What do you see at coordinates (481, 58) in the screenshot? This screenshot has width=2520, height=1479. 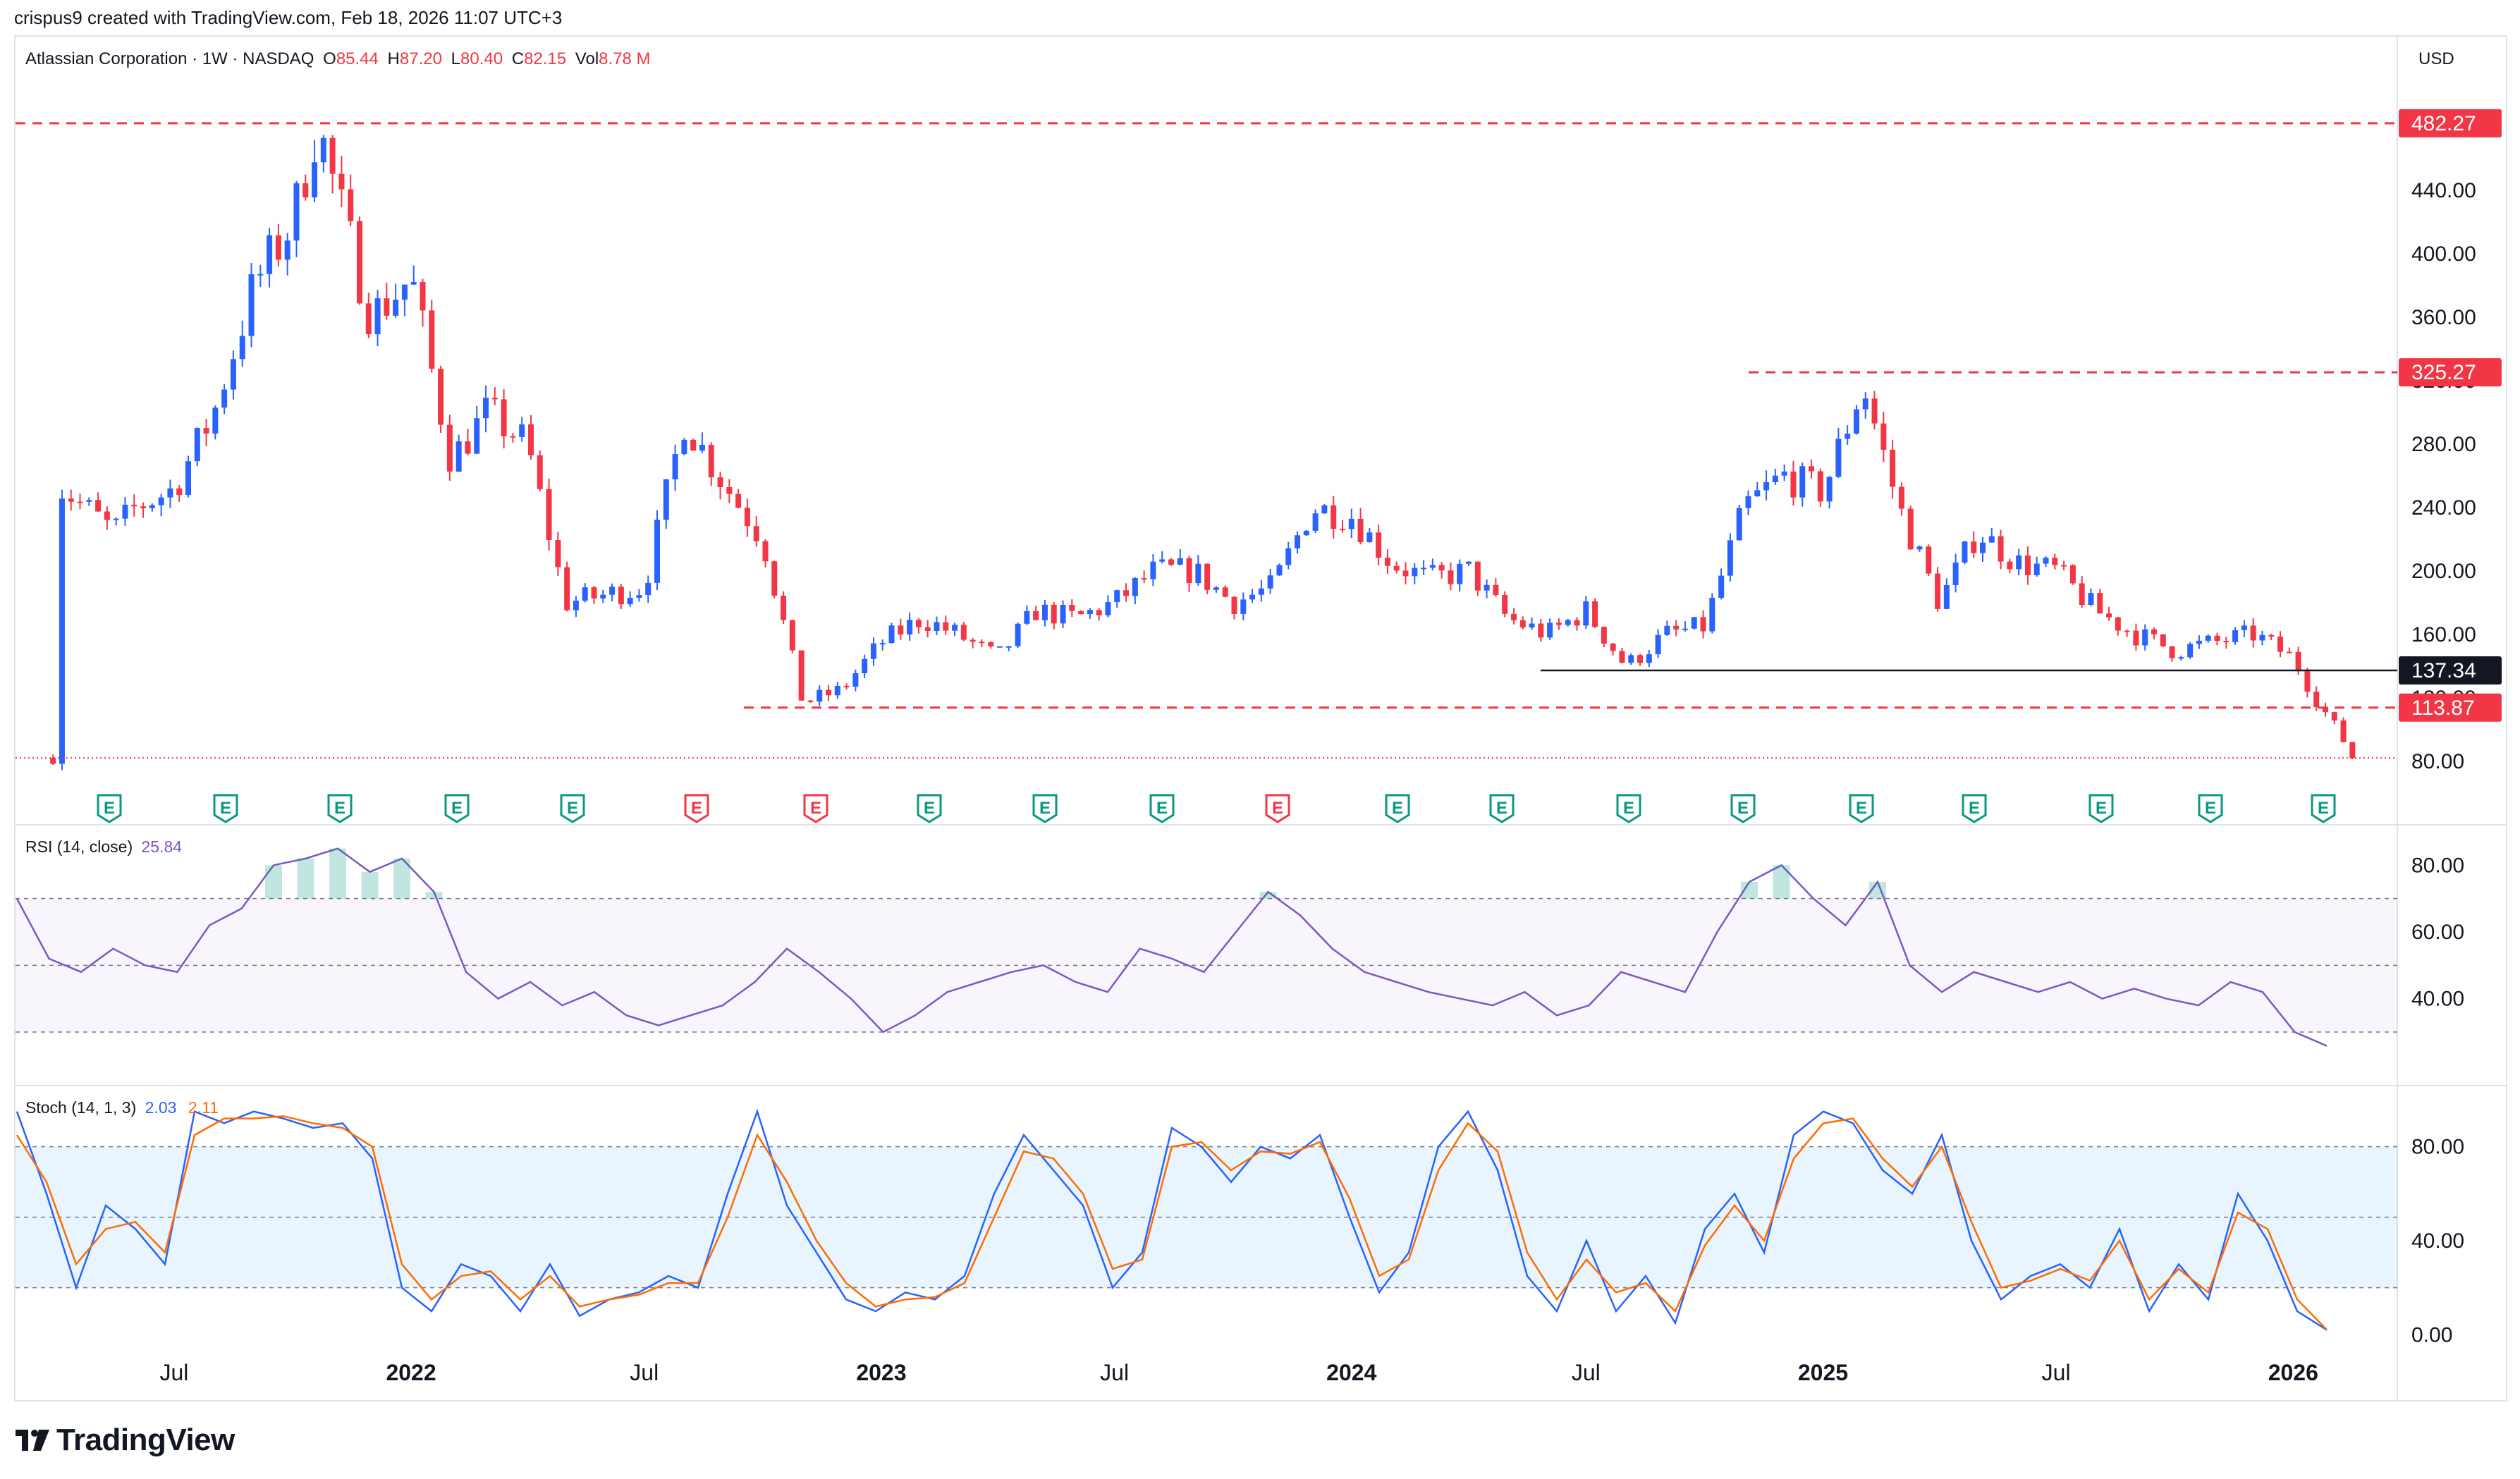 I see `low-value: 80.40` at bounding box center [481, 58].